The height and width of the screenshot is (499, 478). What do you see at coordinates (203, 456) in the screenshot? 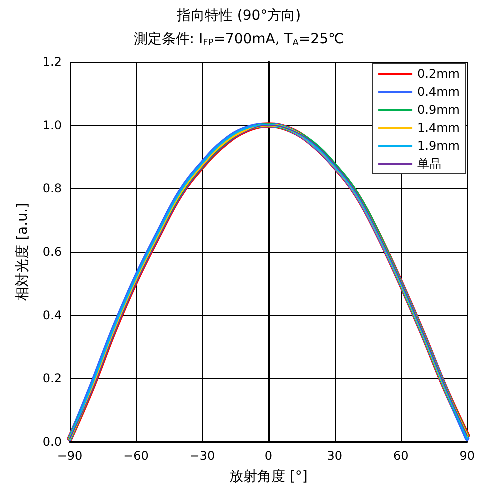
I see `x-tick-label: −30` at bounding box center [203, 456].